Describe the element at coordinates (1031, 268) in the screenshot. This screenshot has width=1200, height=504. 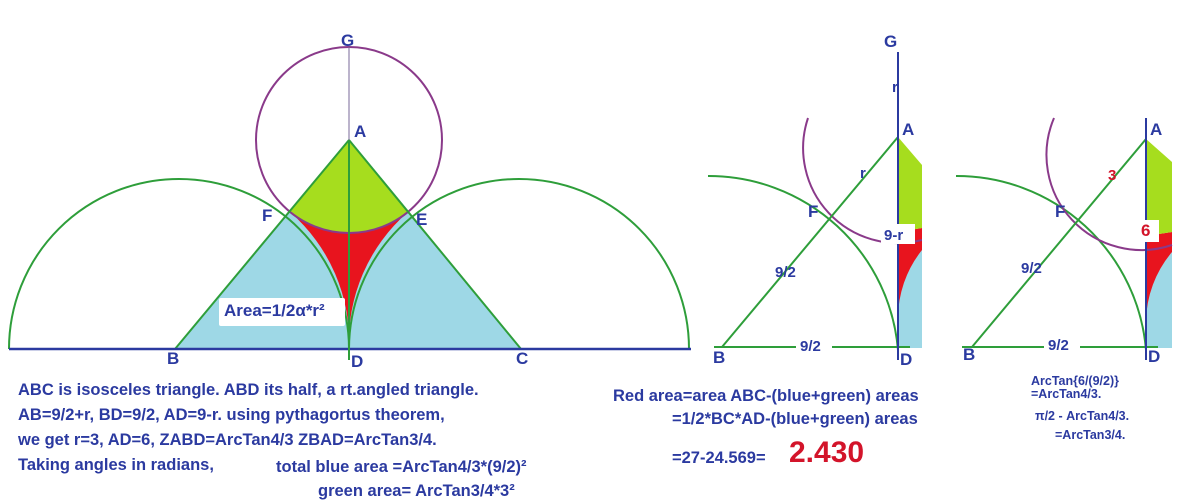
I see `fig3-label-side-9-2: 9/2` at that location.